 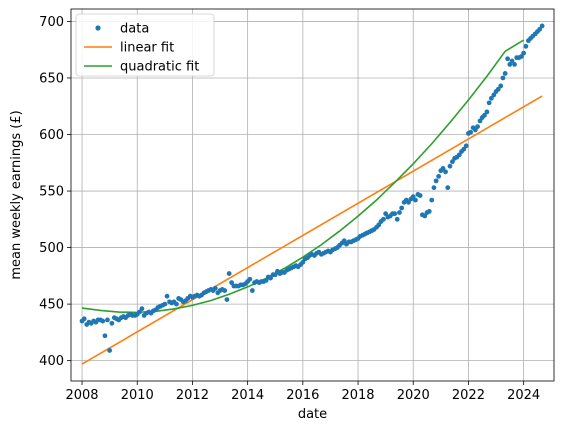 I want to click on x-axis-label: date, so click(x=312, y=414).